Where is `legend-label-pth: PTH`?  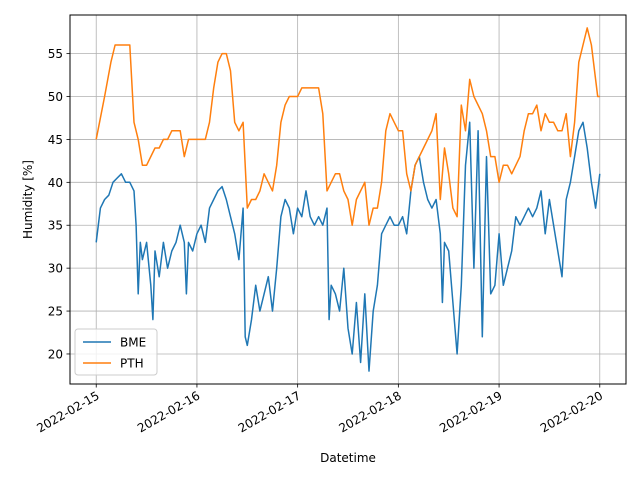 legend-label-pth: PTH is located at coordinates (132, 364).